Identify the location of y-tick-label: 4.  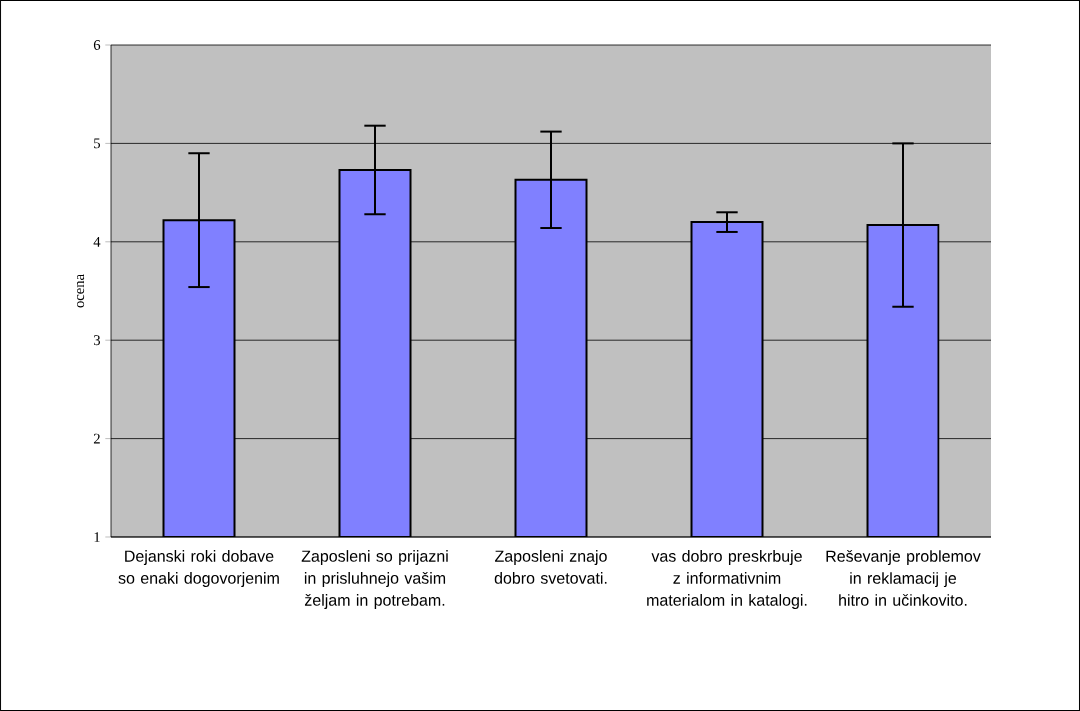
(97, 241).